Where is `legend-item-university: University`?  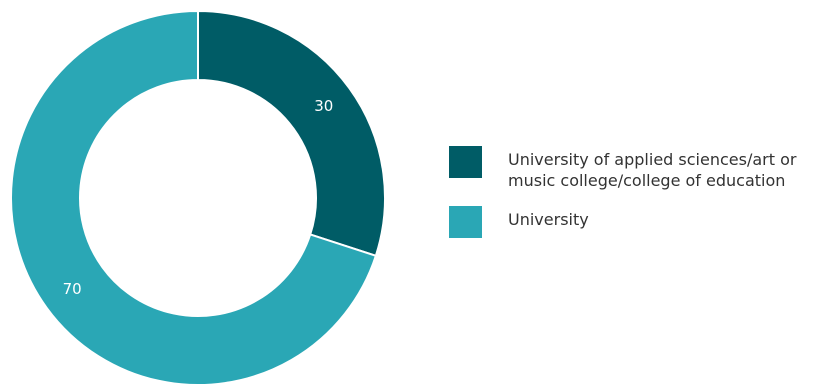
legend-item-university: University is located at coordinates (641, 222).